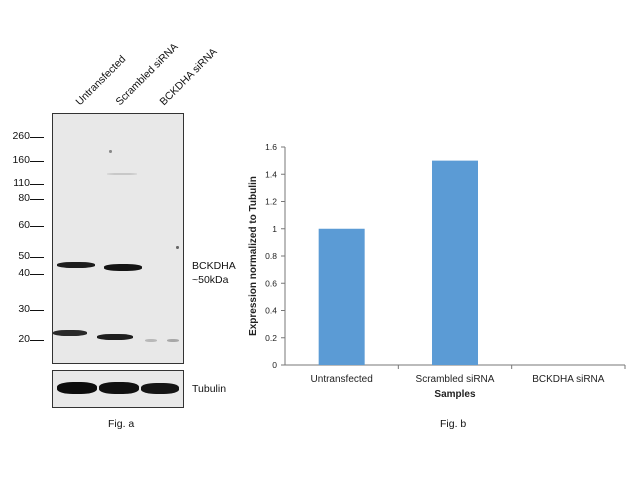 The height and width of the screenshot is (504, 635). What do you see at coordinates (115, 337) in the screenshot?
I see `band-low-lane2` at bounding box center [115, 337].